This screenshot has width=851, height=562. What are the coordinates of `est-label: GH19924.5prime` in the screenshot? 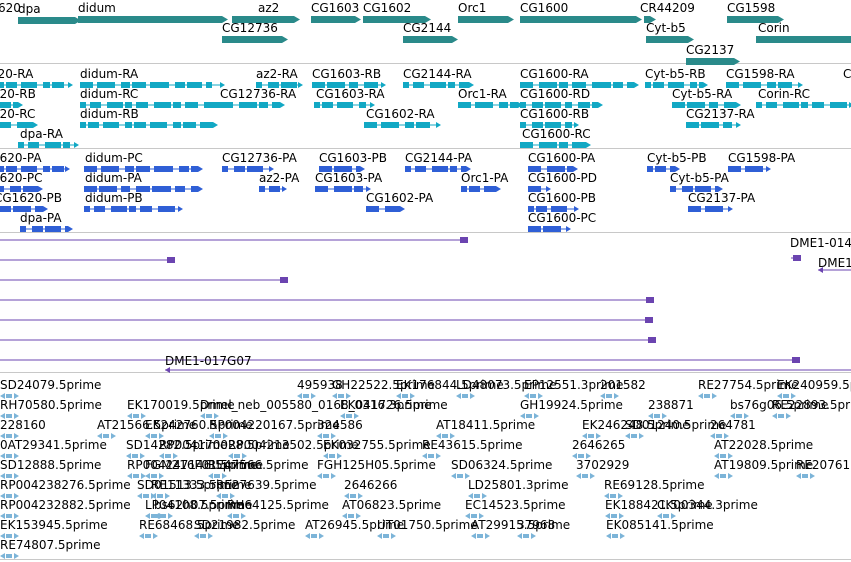 It's located at (571, 405).